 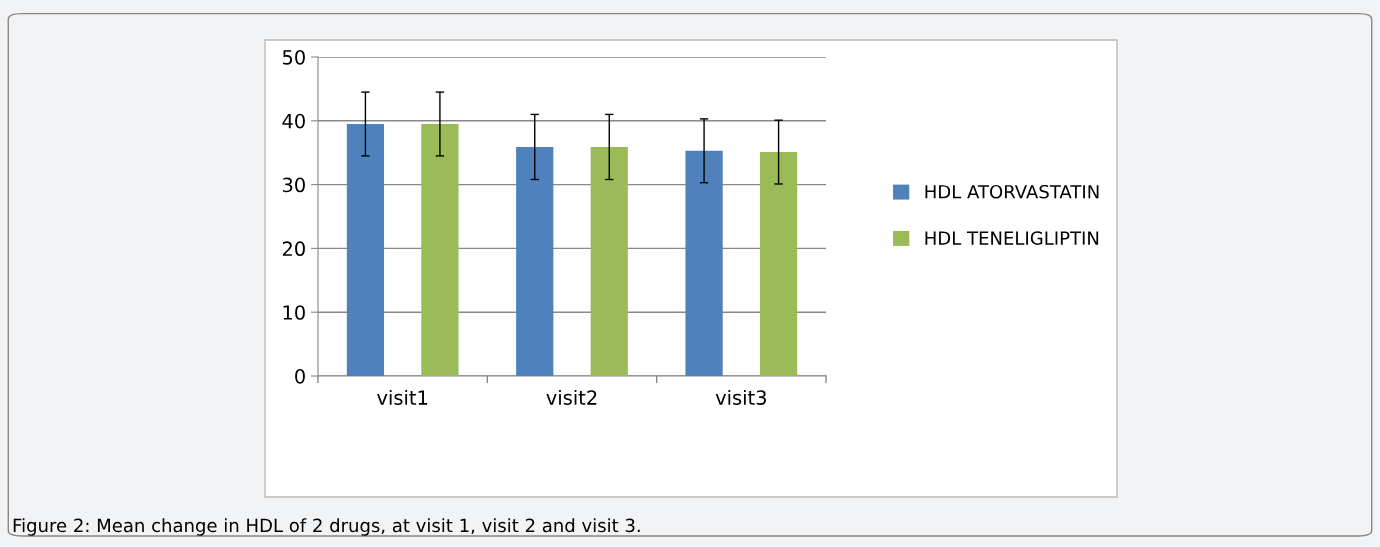 I want to click on y-tick-label: 0, so click(x=300, y=376).